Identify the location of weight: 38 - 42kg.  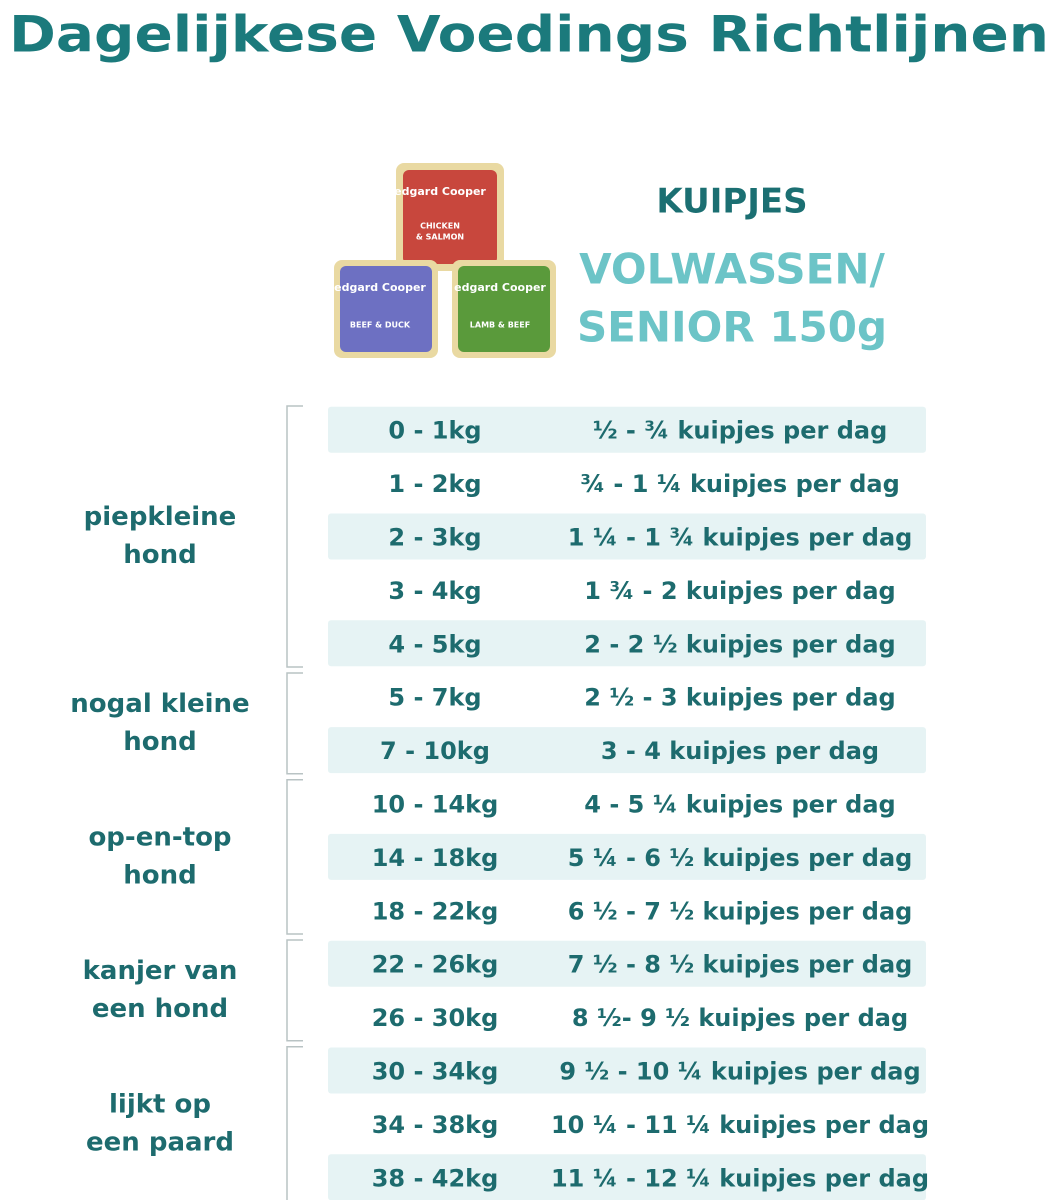
(435, 1178).